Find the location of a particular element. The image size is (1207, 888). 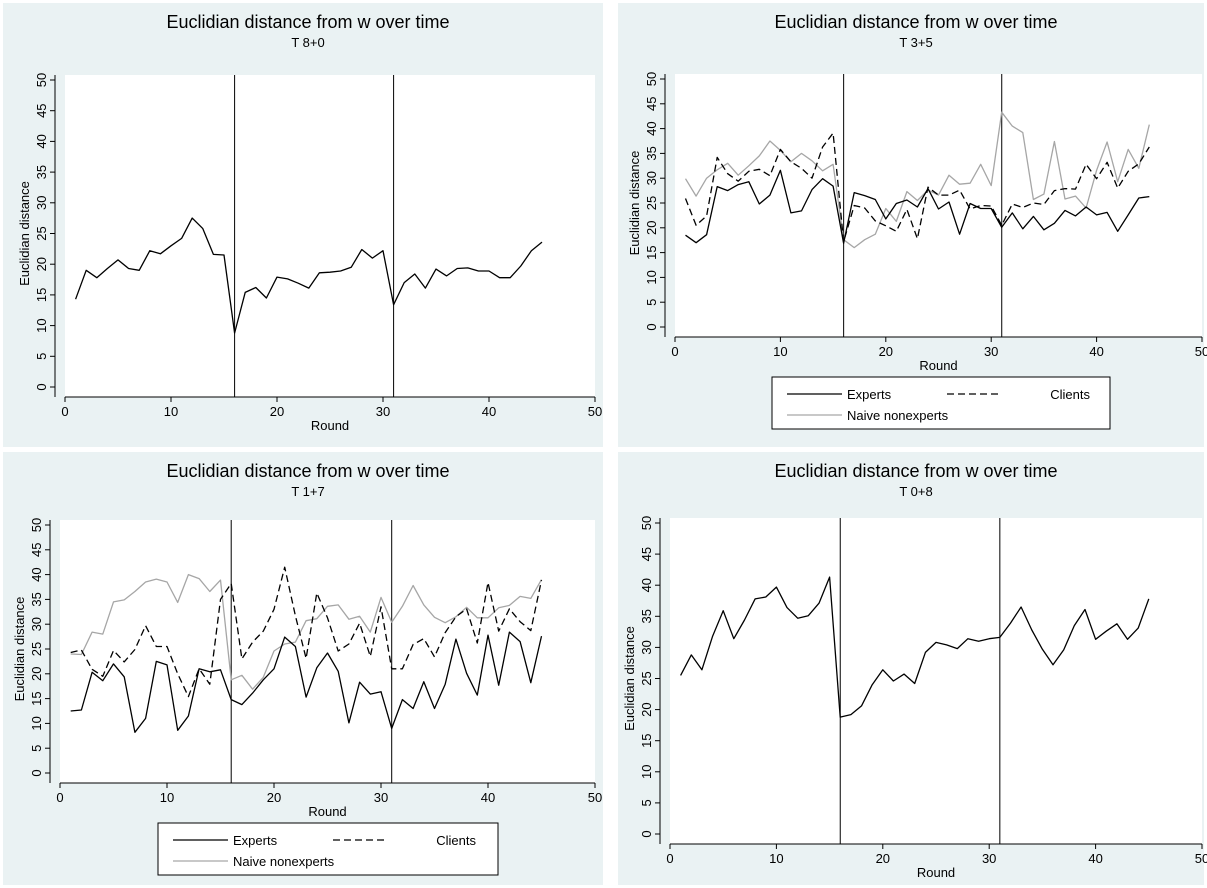

chart-subtitle: T 3+5 is located at coordinates (915, 42).